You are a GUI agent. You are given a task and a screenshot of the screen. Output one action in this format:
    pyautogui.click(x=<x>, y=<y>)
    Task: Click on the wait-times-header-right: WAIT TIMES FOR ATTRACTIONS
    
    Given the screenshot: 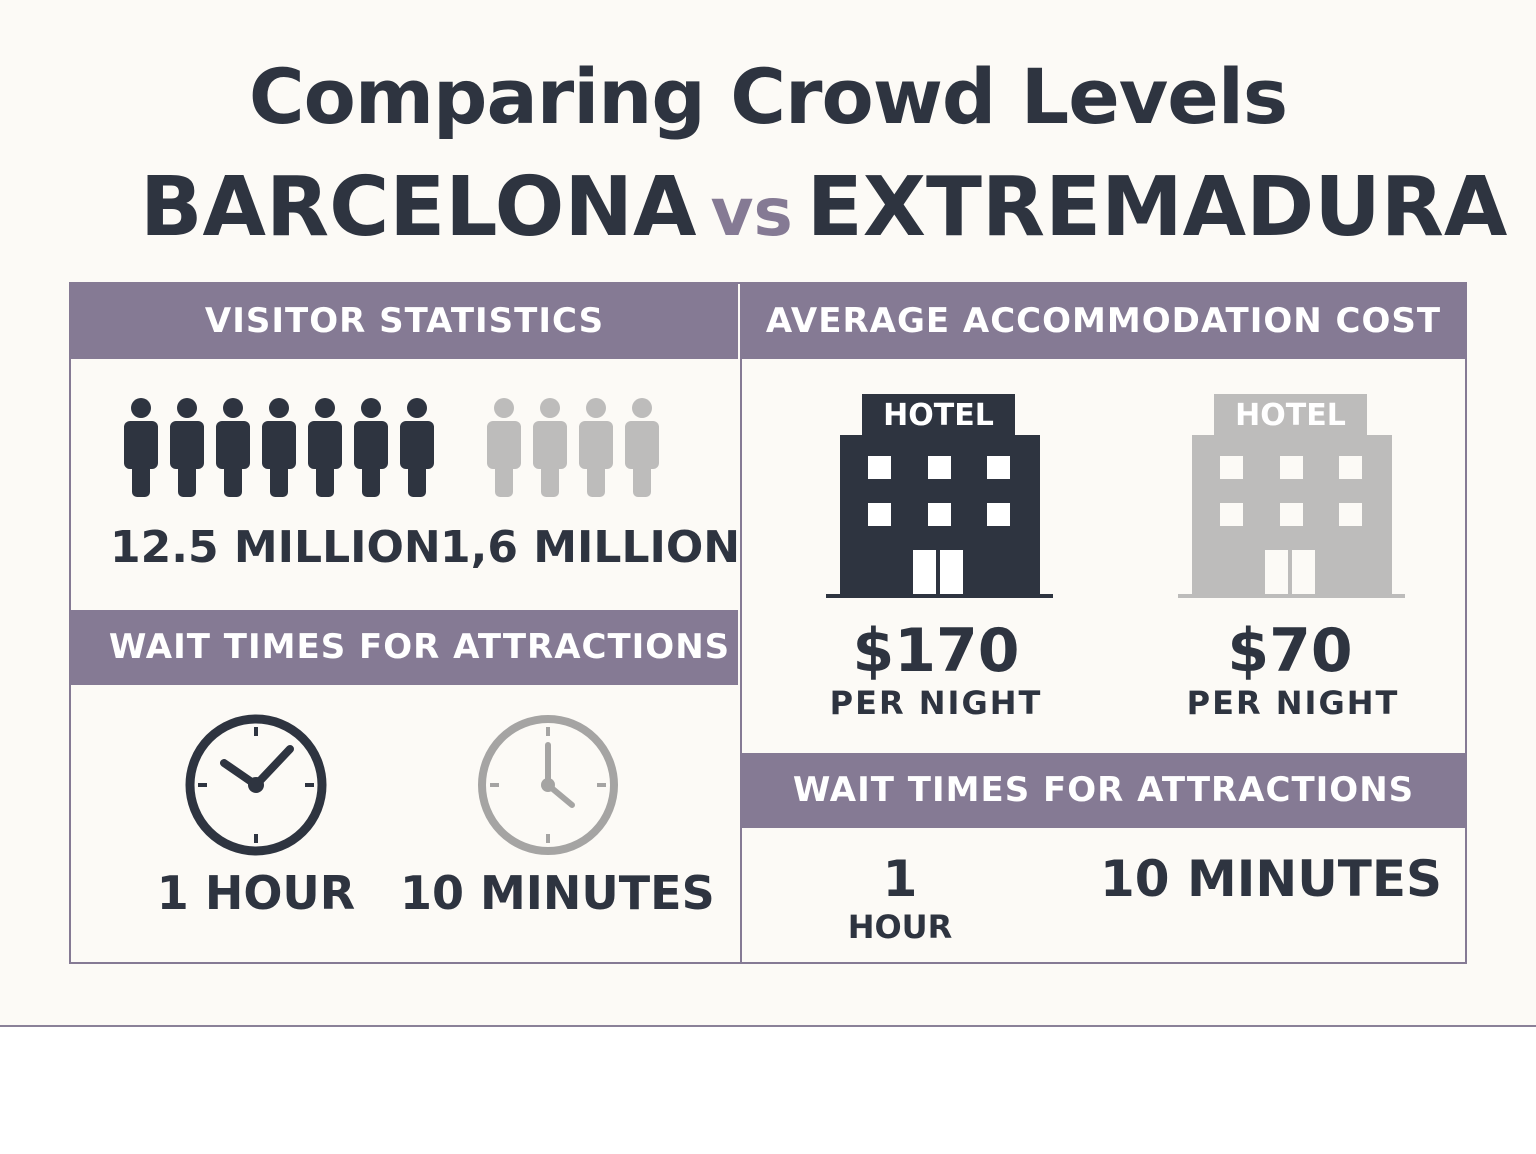 What is the action you would take?
    pyautogui.click(x=1103, y=790)
    